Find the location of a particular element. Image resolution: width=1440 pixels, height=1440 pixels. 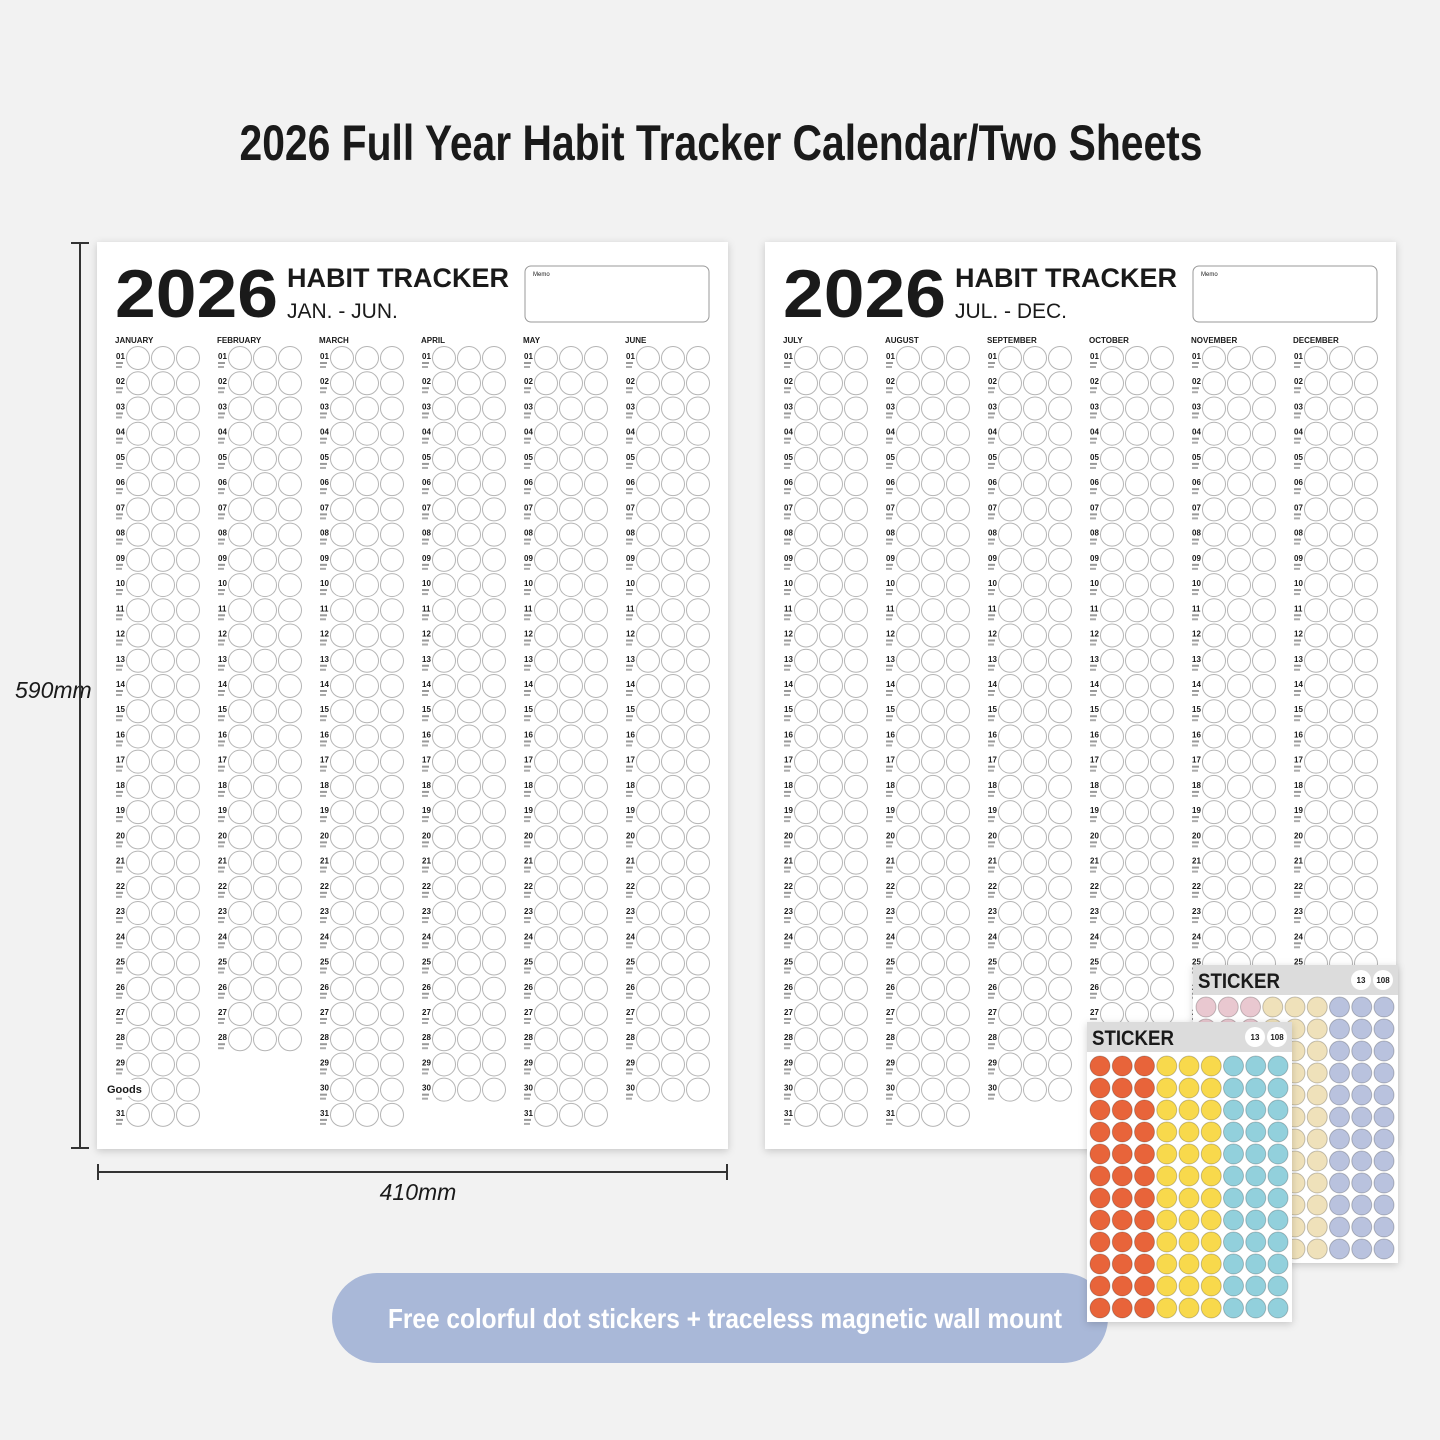

day-number: 12 is located at coordinates (528, 634).